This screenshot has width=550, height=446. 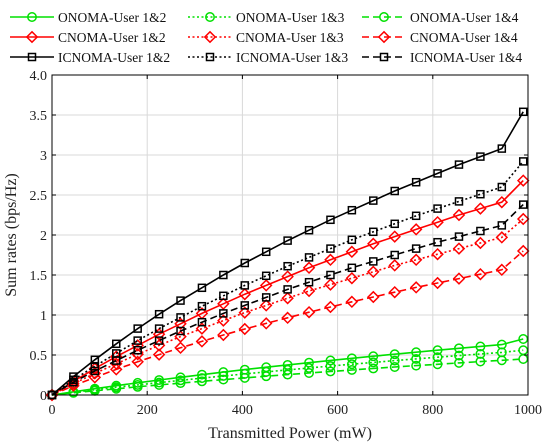 I want to click on y-tick-label: 2.5, so click(x=39, y=196).